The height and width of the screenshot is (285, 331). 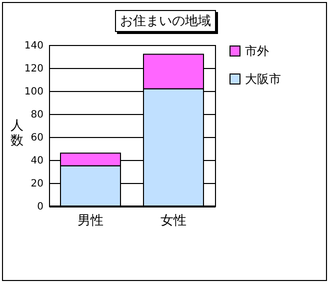 What do you see at coordinates (17, 133) in the screenshot?
I see `y-axis-title: 人数` at bounding box center [17, 133].